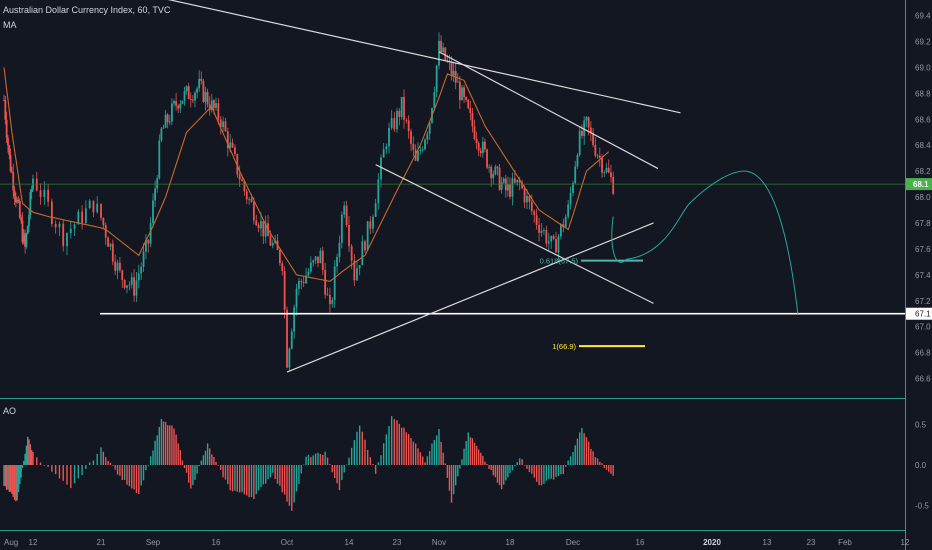  I want to click on ao-indicator-label: AO, so click(10, 411).